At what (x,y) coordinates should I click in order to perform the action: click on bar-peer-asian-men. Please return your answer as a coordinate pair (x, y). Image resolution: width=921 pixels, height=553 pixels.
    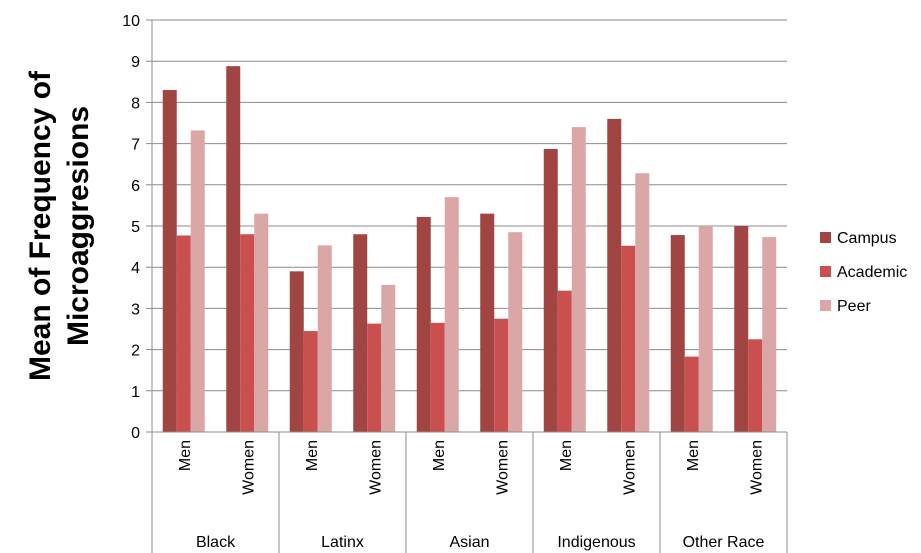
    Looking at the image, I should click on (451, 314).